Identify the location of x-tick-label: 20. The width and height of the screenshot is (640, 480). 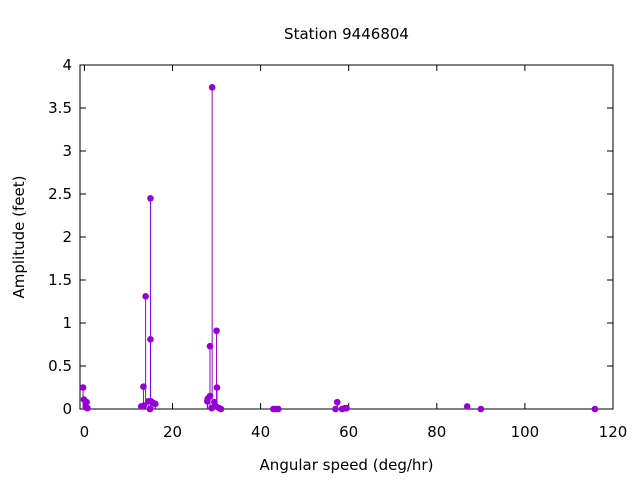
(172, 432).